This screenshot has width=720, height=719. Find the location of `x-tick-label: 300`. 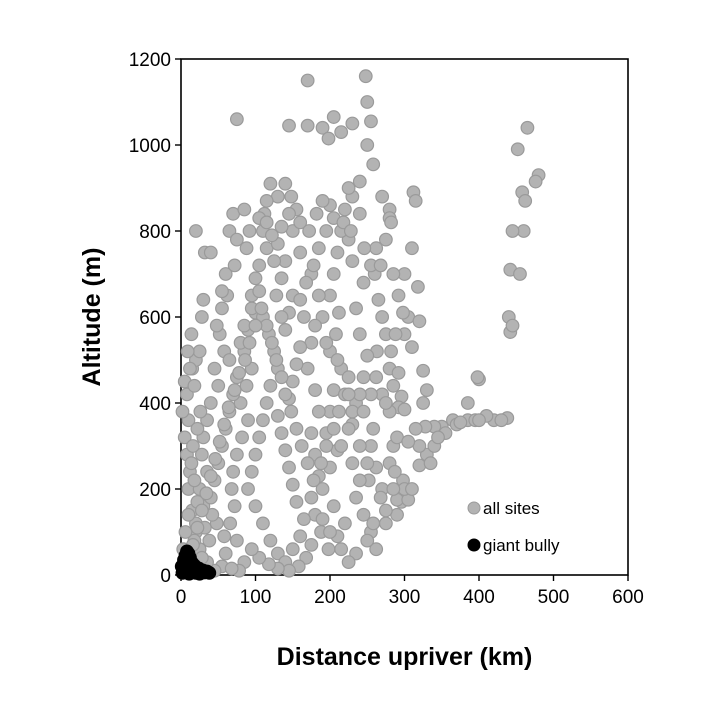

x-tick-label: 300 is located at coordinates (405, 597).